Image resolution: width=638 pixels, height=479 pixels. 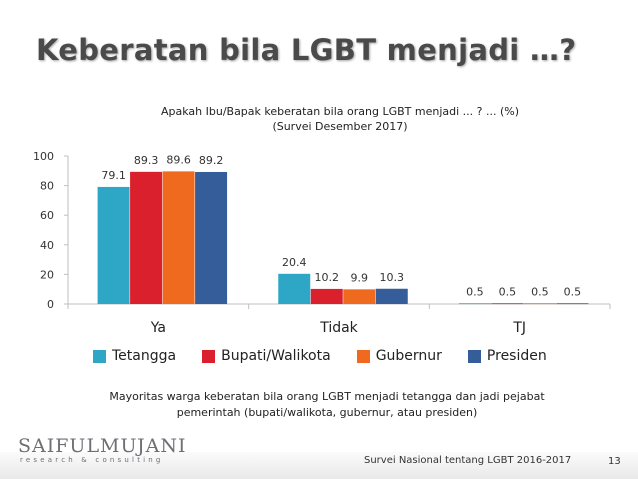 What do you see at coordinates (614, 461) in the screenshot?
I see `slide-number: 13` at bounding box center [614, 461].